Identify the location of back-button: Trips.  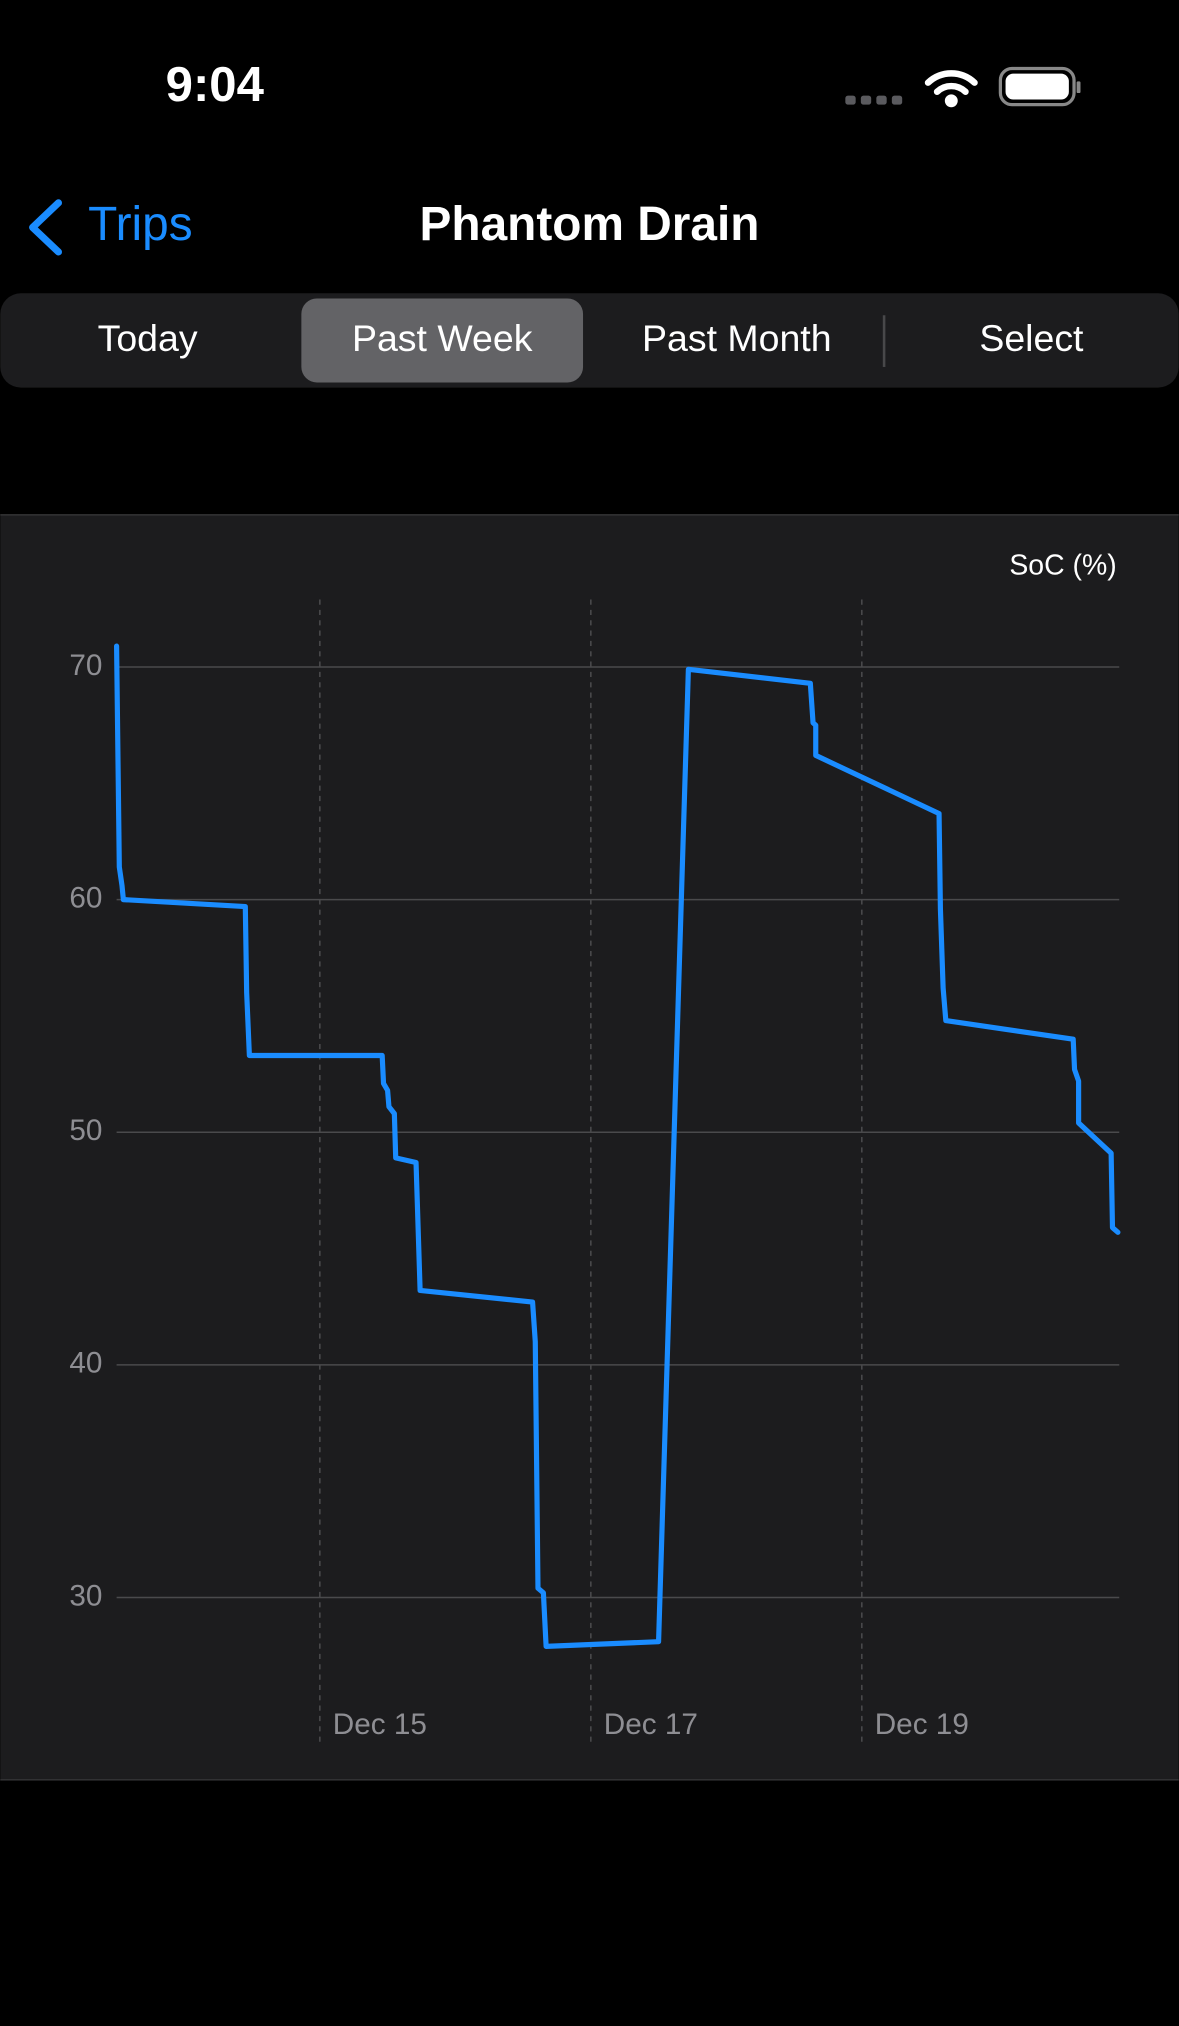
(111, 227).